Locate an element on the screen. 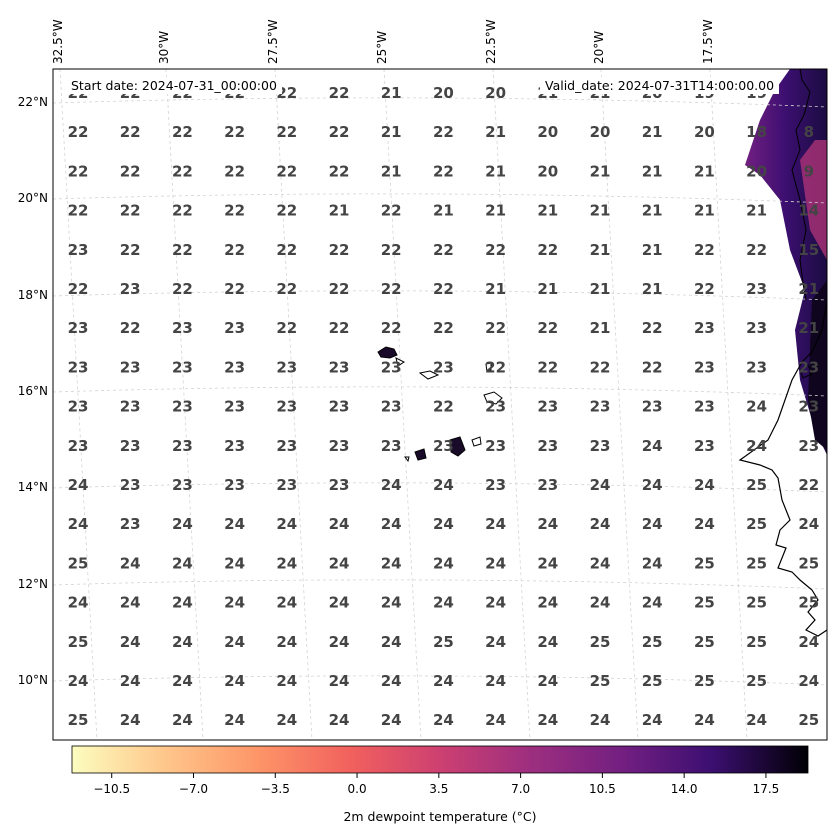 This screenshot has height=837, width=837. colorbar-tick-label: 10.5 is located at coordinates (602, 789).